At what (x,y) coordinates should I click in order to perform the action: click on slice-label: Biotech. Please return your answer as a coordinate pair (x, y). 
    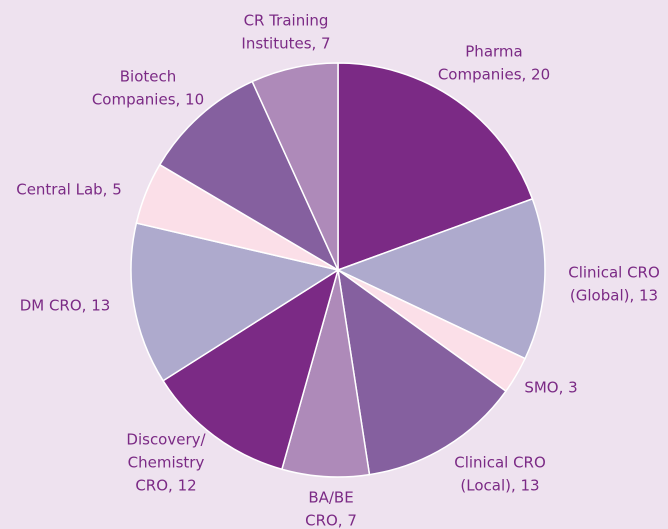
    Looking at the image, I should click on (148, 77).